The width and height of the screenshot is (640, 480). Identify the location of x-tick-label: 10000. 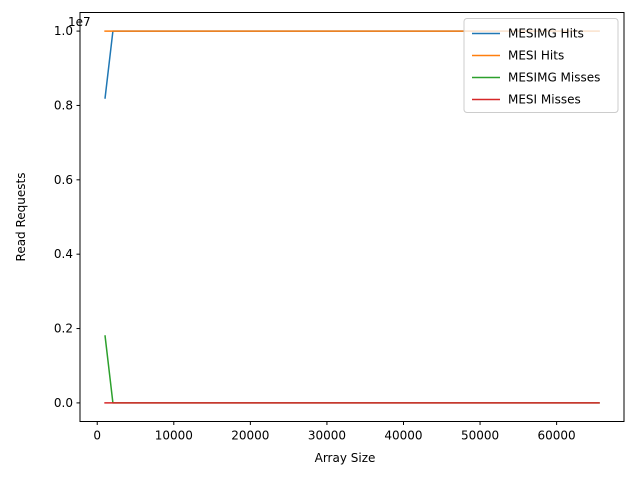
(174, 436).